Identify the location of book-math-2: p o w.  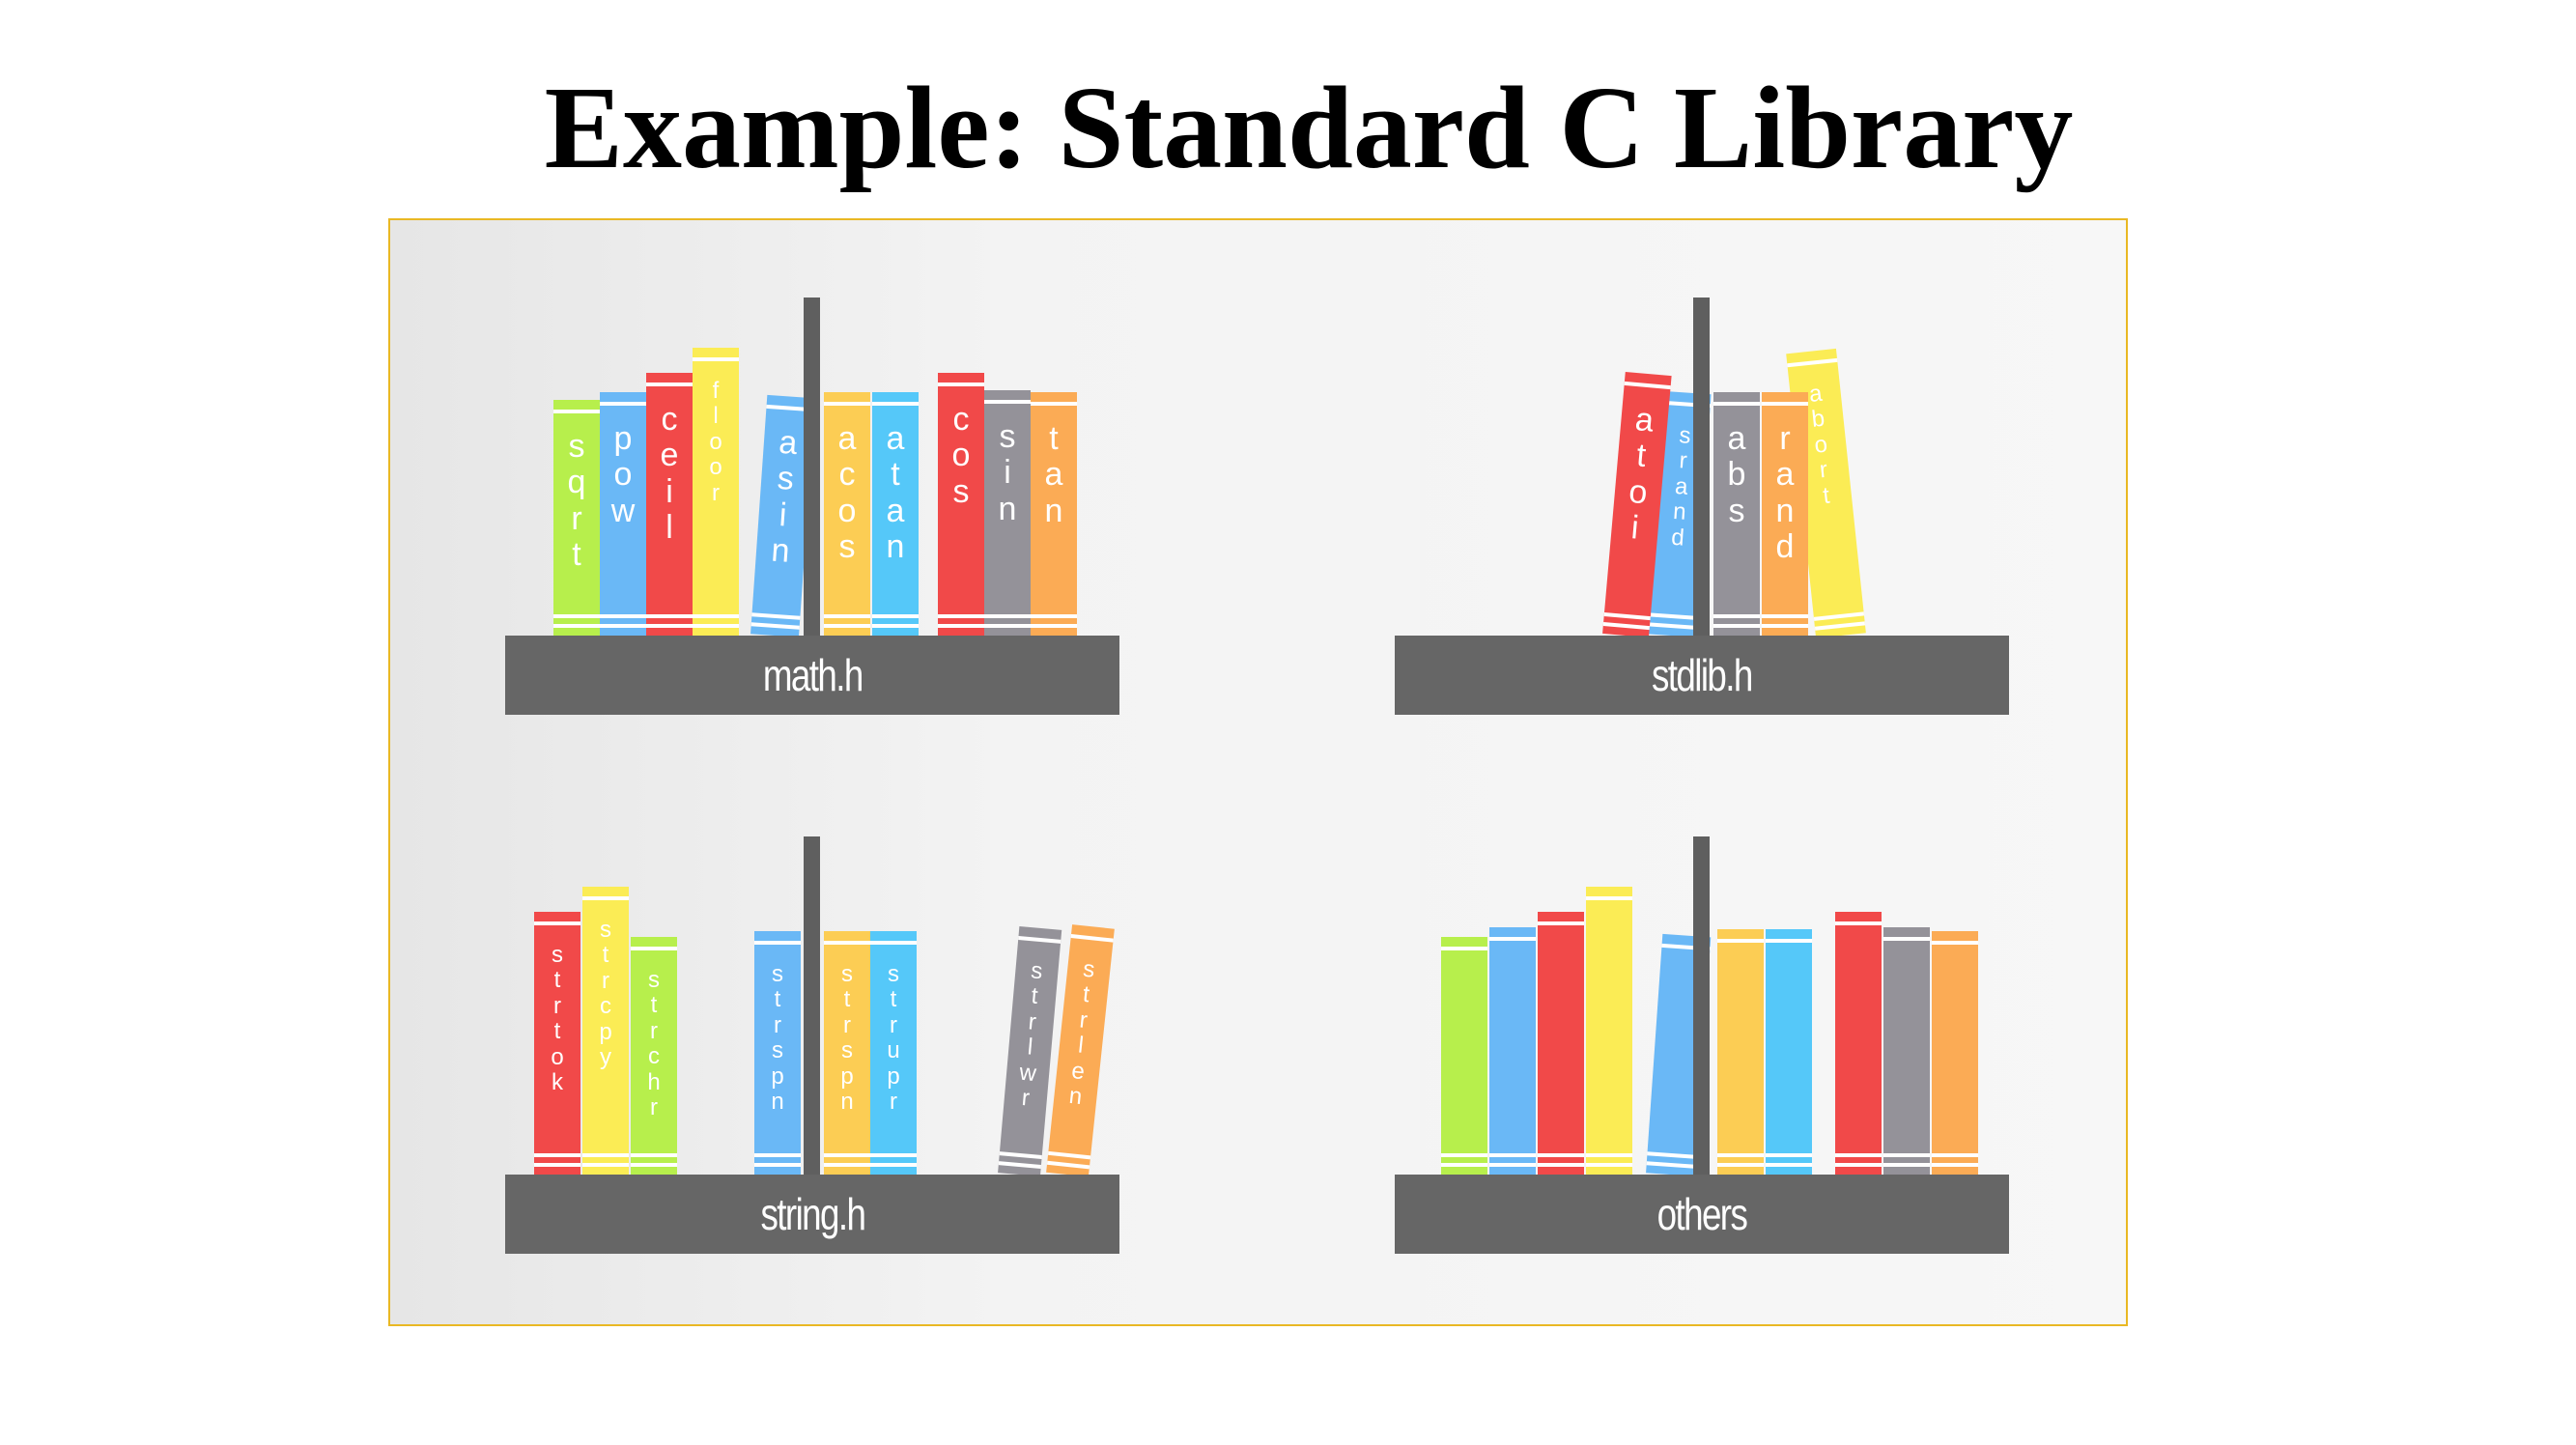
(623, 514).